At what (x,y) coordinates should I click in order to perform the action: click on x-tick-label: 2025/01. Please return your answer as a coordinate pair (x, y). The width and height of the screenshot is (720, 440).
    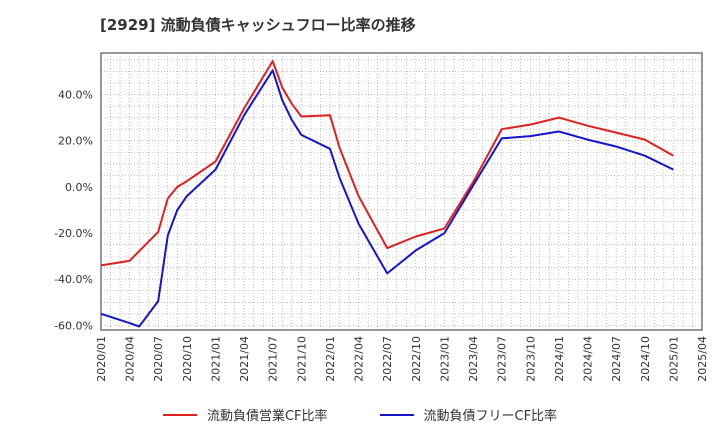
    Looking at the image, I should click on (673, 359).